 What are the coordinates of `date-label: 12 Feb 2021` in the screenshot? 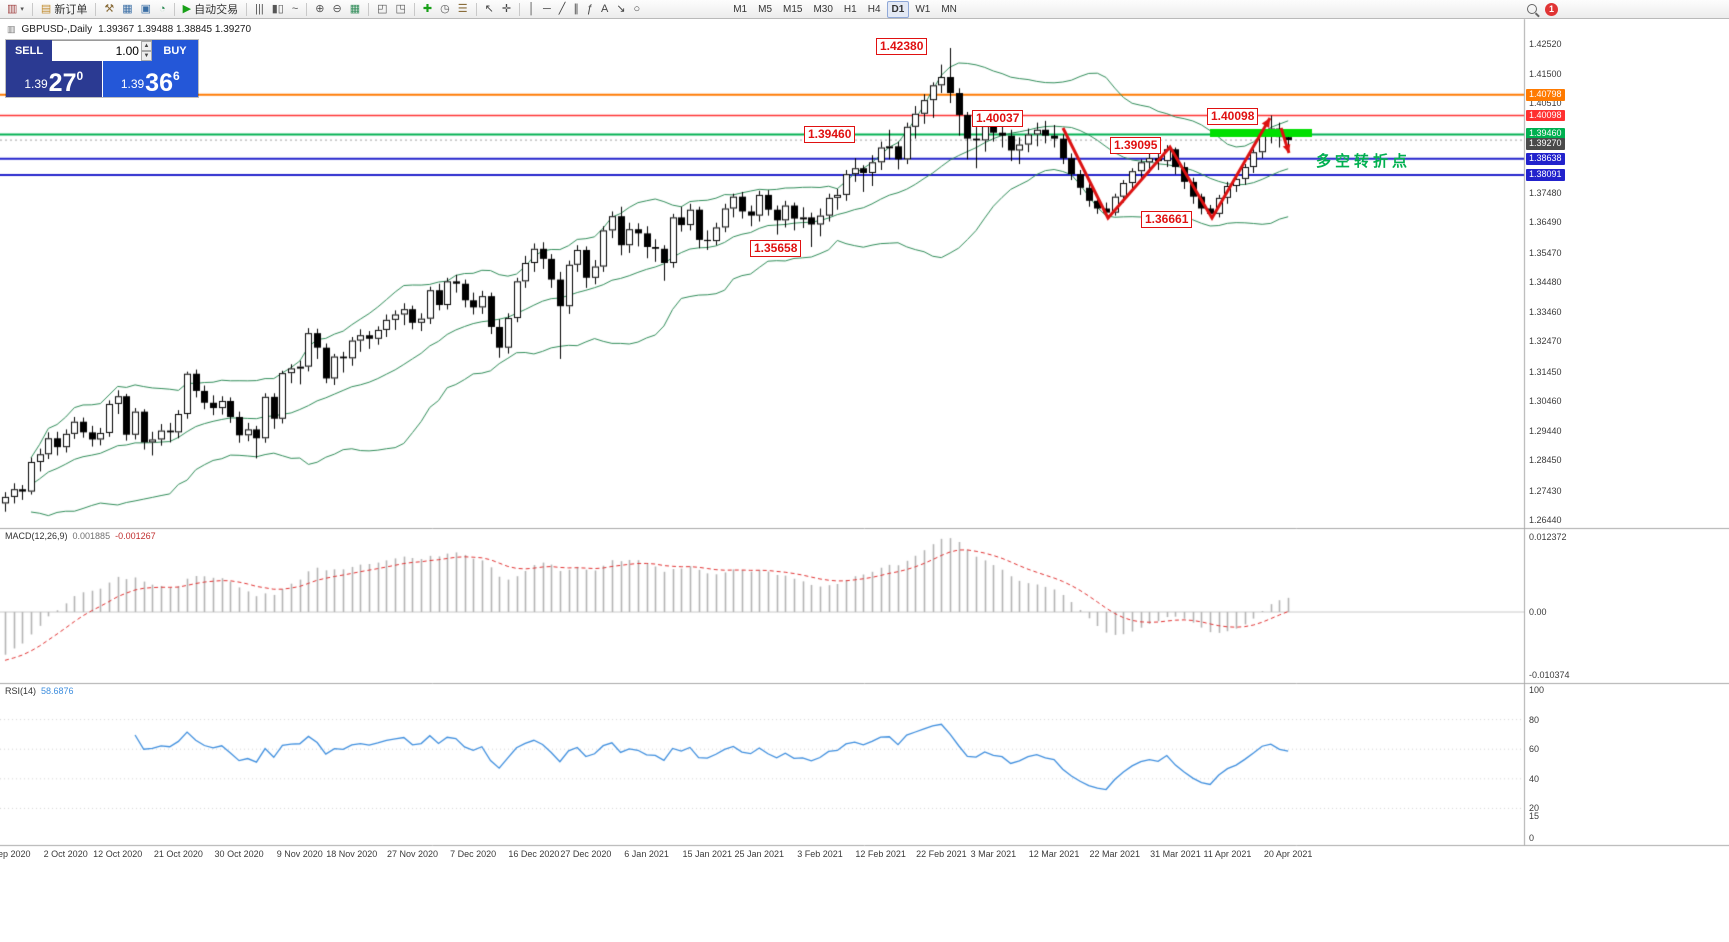 It's located at (880, 854).